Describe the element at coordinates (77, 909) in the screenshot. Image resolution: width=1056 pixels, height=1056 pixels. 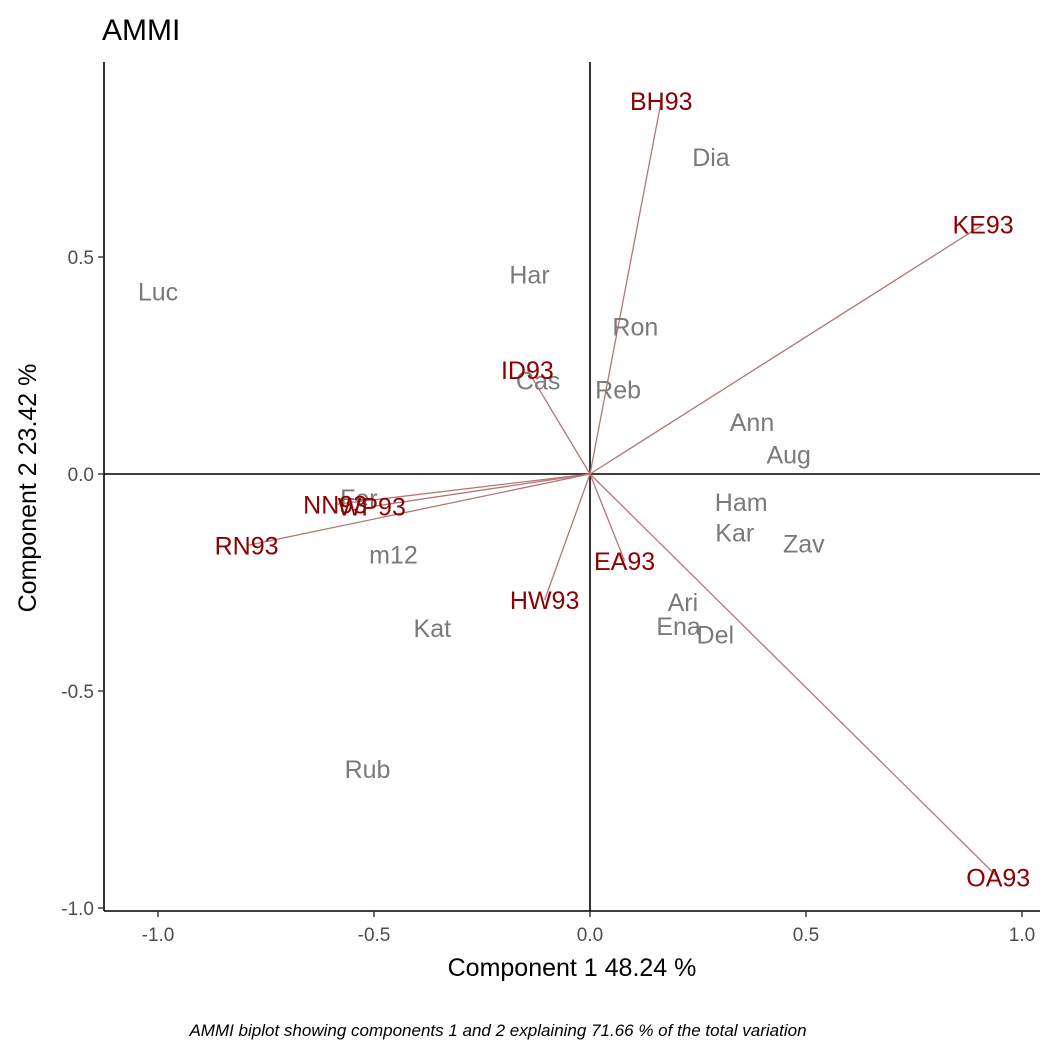
I see `y-tick-label: -1.0` at that location.